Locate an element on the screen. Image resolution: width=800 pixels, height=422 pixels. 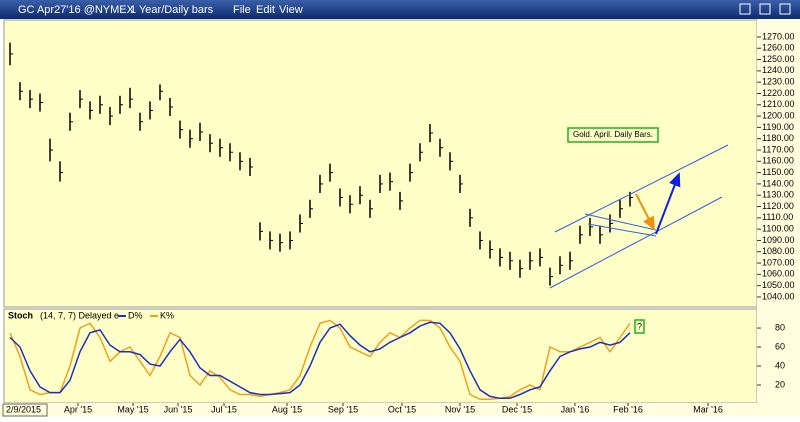
stoch-line is located at coordinates (320, 360).